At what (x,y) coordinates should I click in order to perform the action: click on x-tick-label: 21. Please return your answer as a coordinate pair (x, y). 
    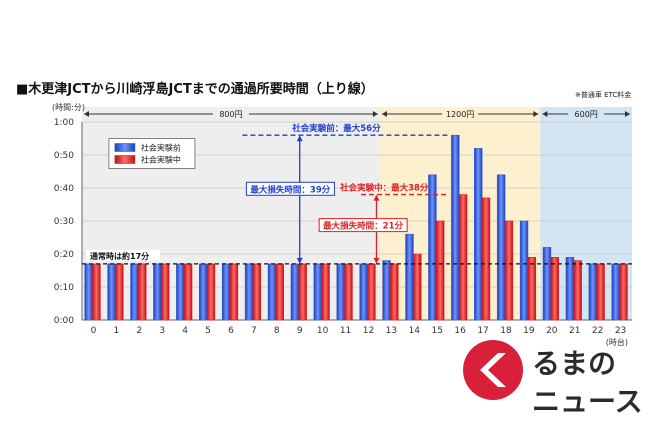
    Looking at the image, I should click on (574, 331).